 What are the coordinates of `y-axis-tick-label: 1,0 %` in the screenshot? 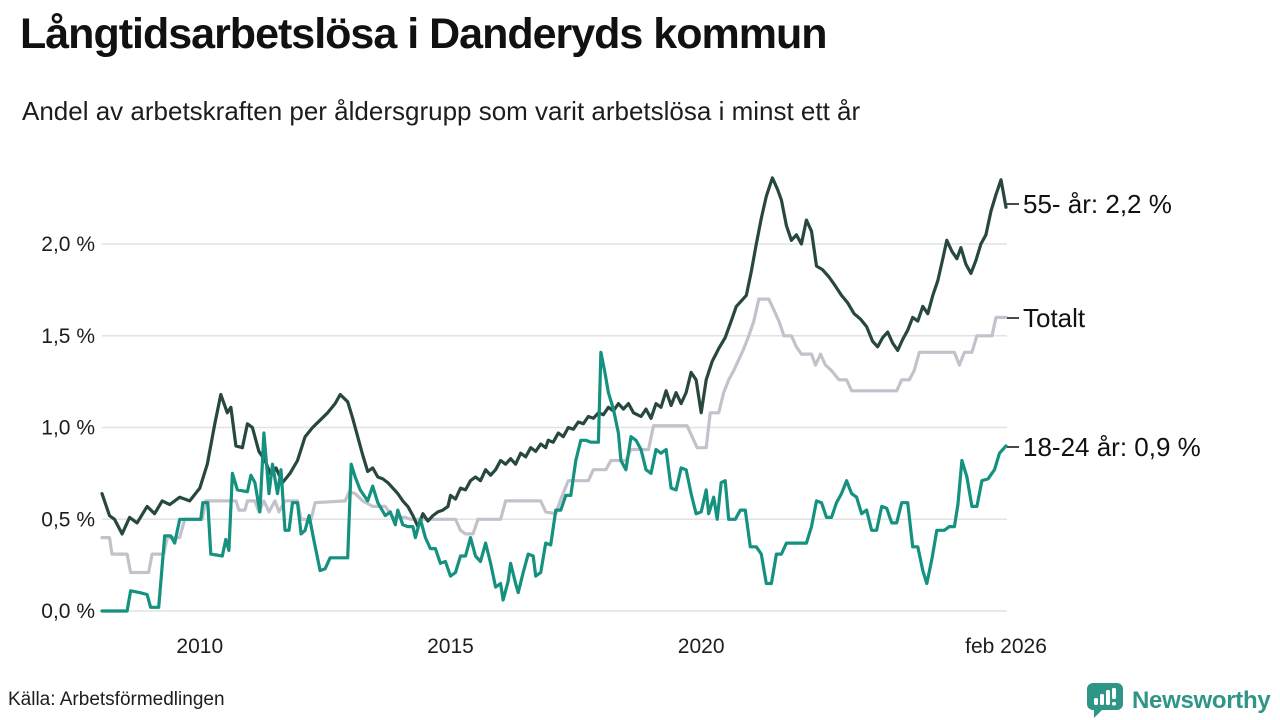 It's located at (68, 428).